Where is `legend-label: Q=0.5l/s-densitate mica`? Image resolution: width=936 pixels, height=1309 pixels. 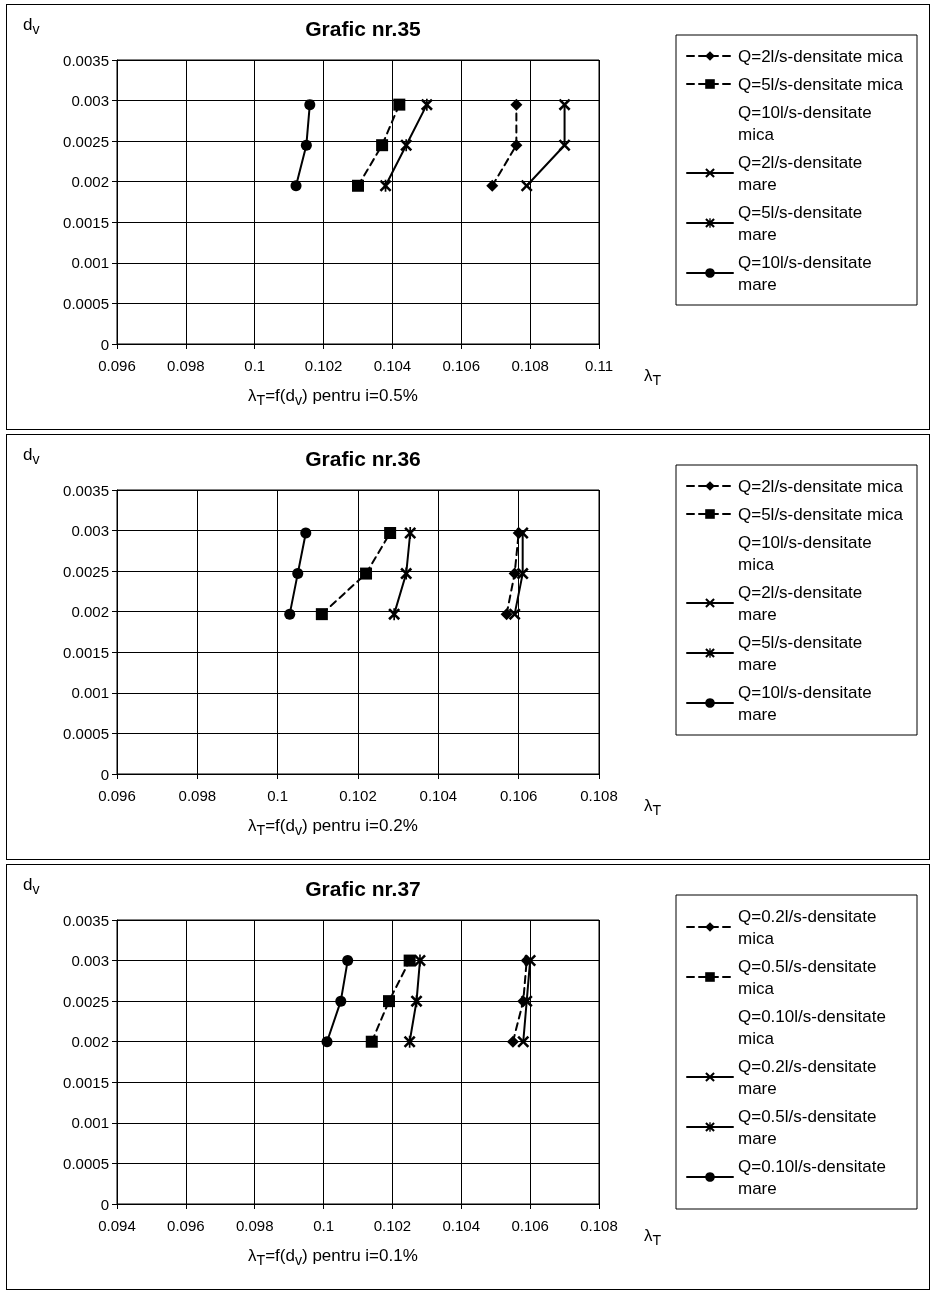
legend-label: Q=0.5l/s-densitate mica is located at coordinates (810, 977).